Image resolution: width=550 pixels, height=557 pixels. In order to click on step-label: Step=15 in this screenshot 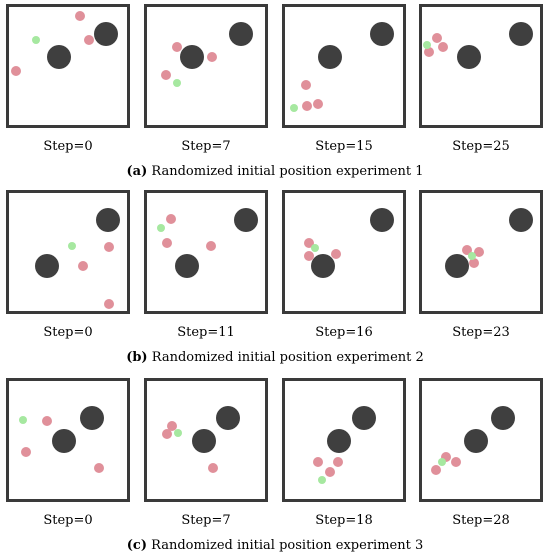, I will do `click(344, 146)`.